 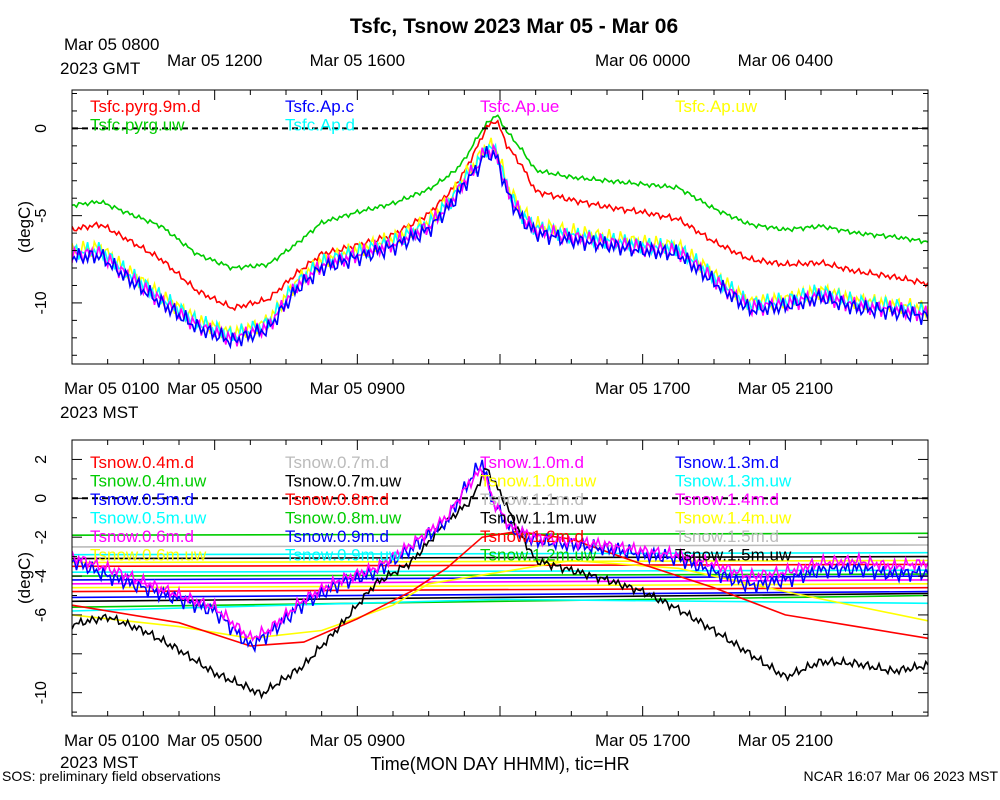 What do you see at coordinates (142, 536) in the screenshot?
I see `legend-entry: Tsnow.0.6m.d` at bounding box center [142, 536].